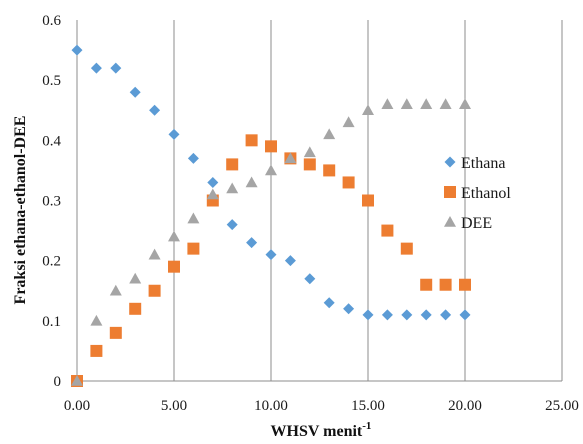 The height and width of the screenshot is (444, 583). I want to click on y-tick-label: 0.6, so click(51, 21).